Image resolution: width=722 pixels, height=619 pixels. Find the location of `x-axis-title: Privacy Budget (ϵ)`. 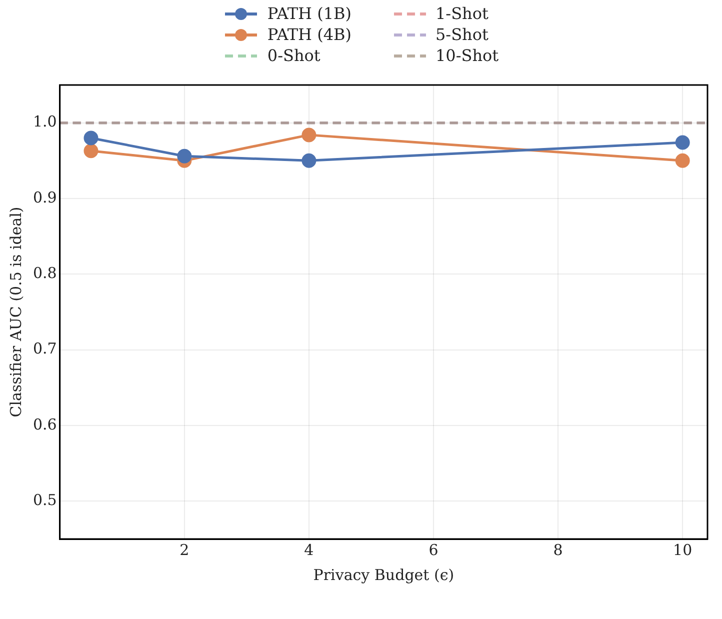

x-axis-title: Privacy Budget (ϵ) is located at coordinates (383, 575).